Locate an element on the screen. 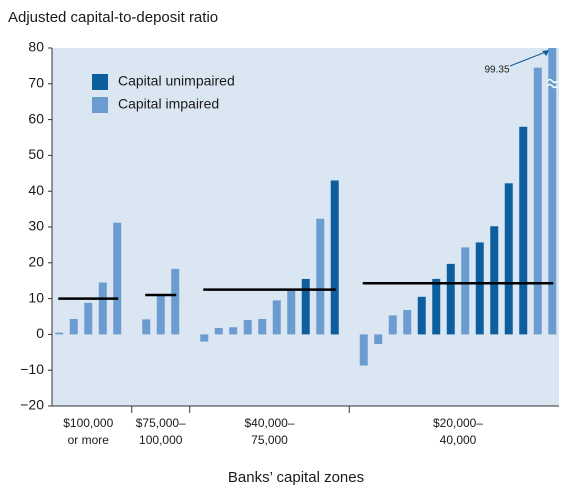 The height and width of the screenshot is (487, 566). legend-label: Capital unimpaired is located at coordinates (176, 81).